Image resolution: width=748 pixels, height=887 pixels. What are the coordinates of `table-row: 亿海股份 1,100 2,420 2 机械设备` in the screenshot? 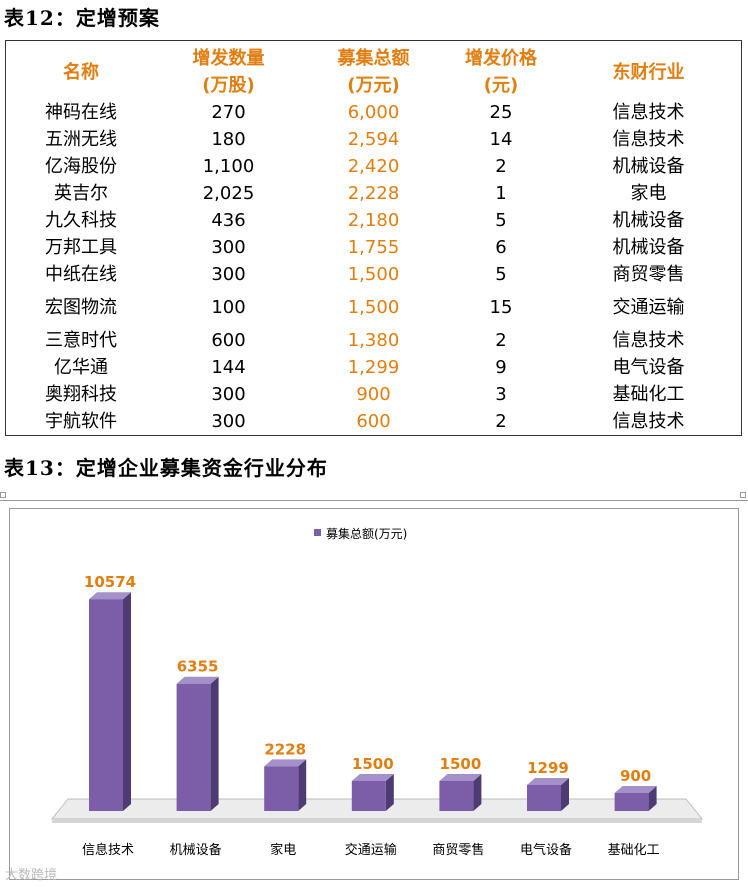 It's located at (373, 166).